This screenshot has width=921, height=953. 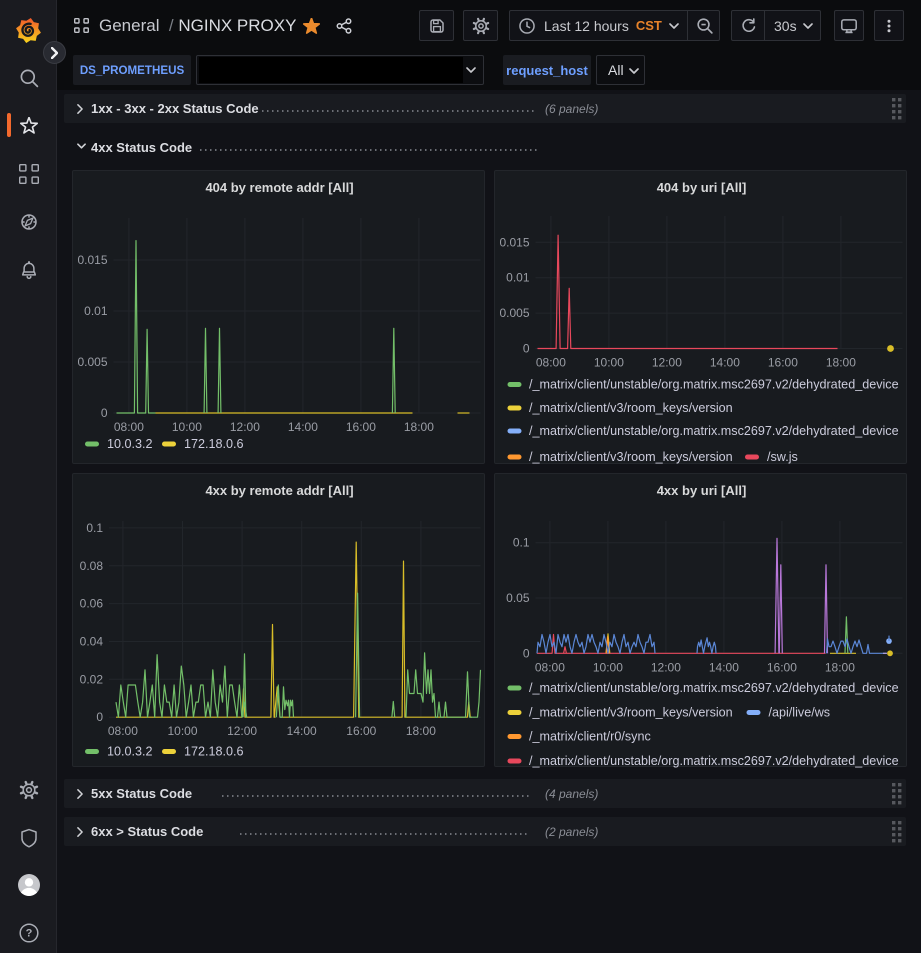 What do you see at coordinates (701, 187) in the screenshot?
I see `svg-text: 404 by uri [All]` at bounding box center [701, 187].